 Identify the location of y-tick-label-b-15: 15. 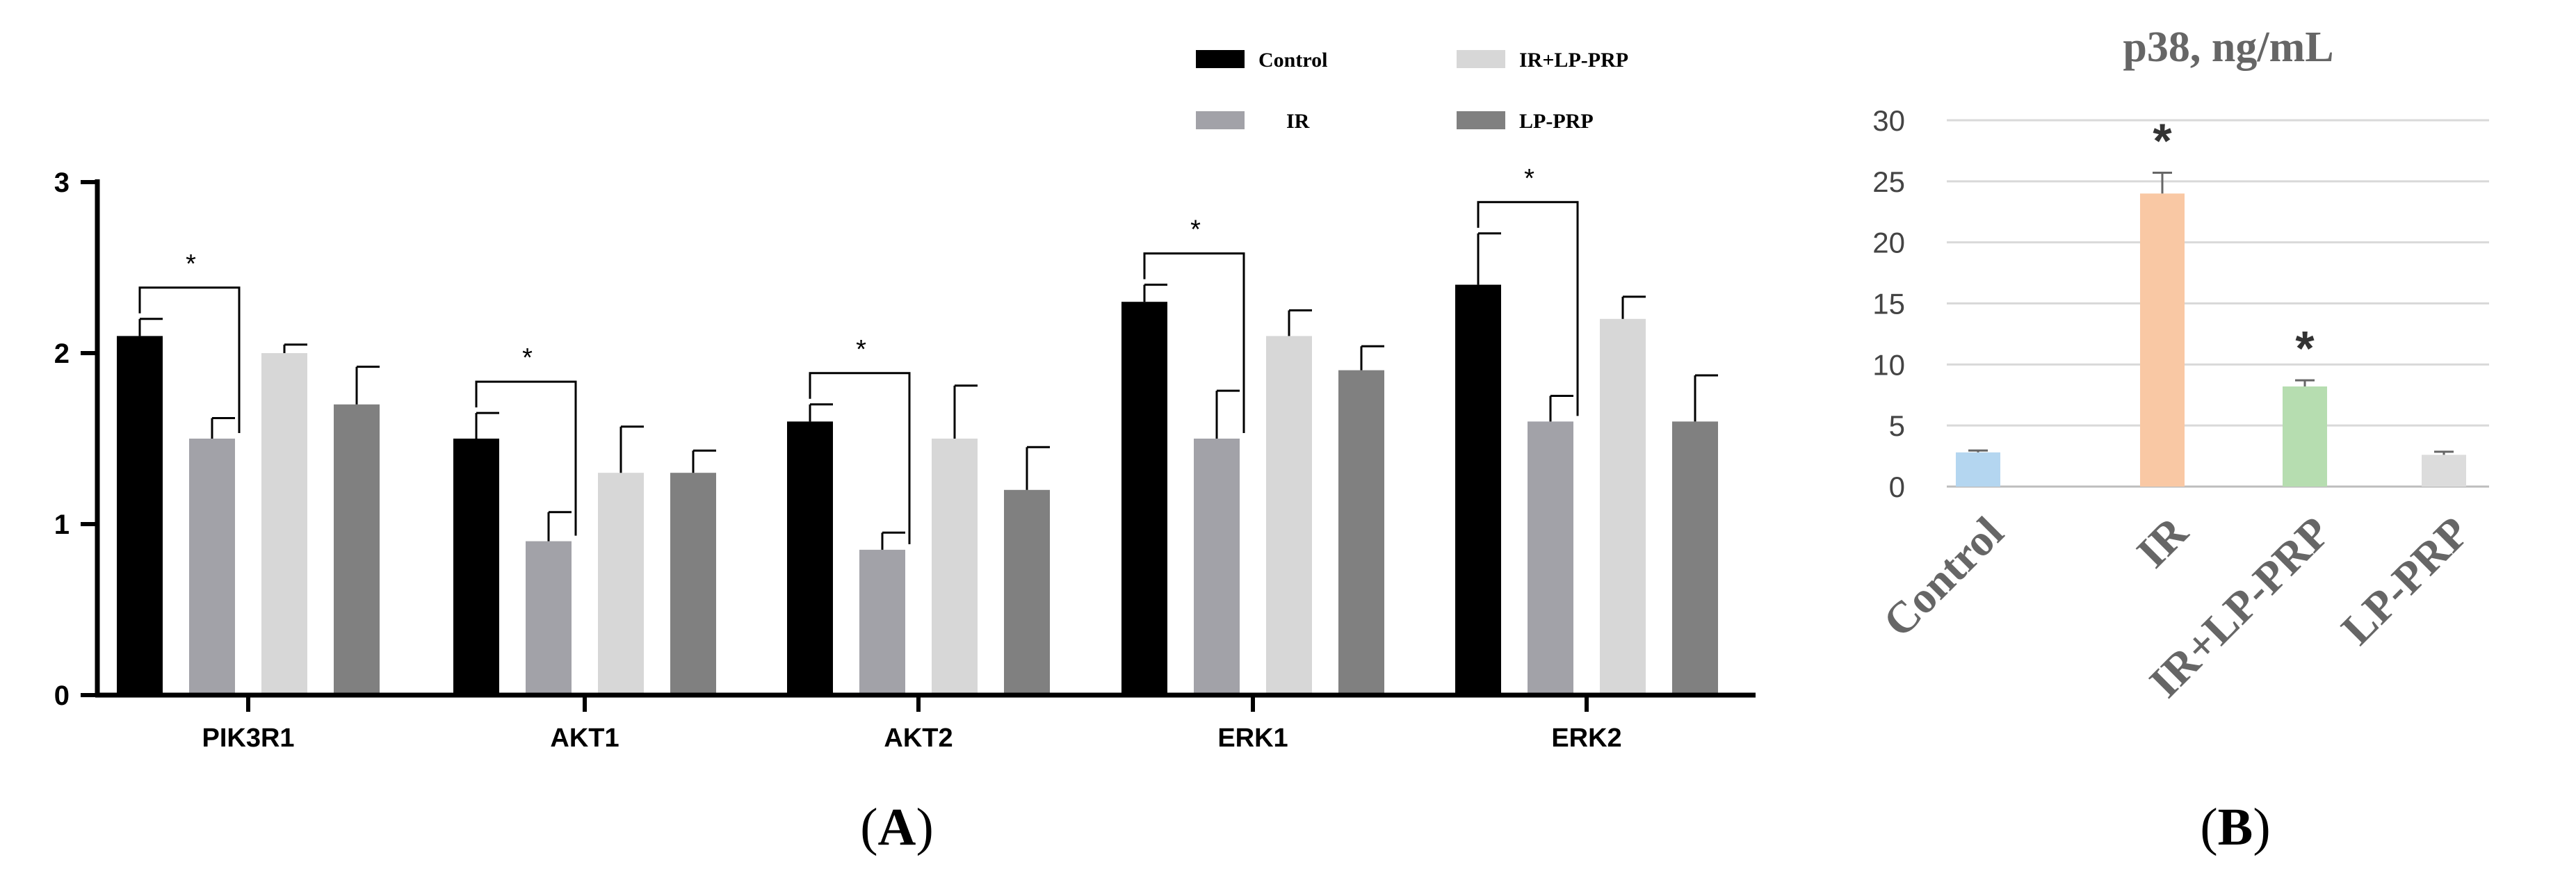
(1888, 304).